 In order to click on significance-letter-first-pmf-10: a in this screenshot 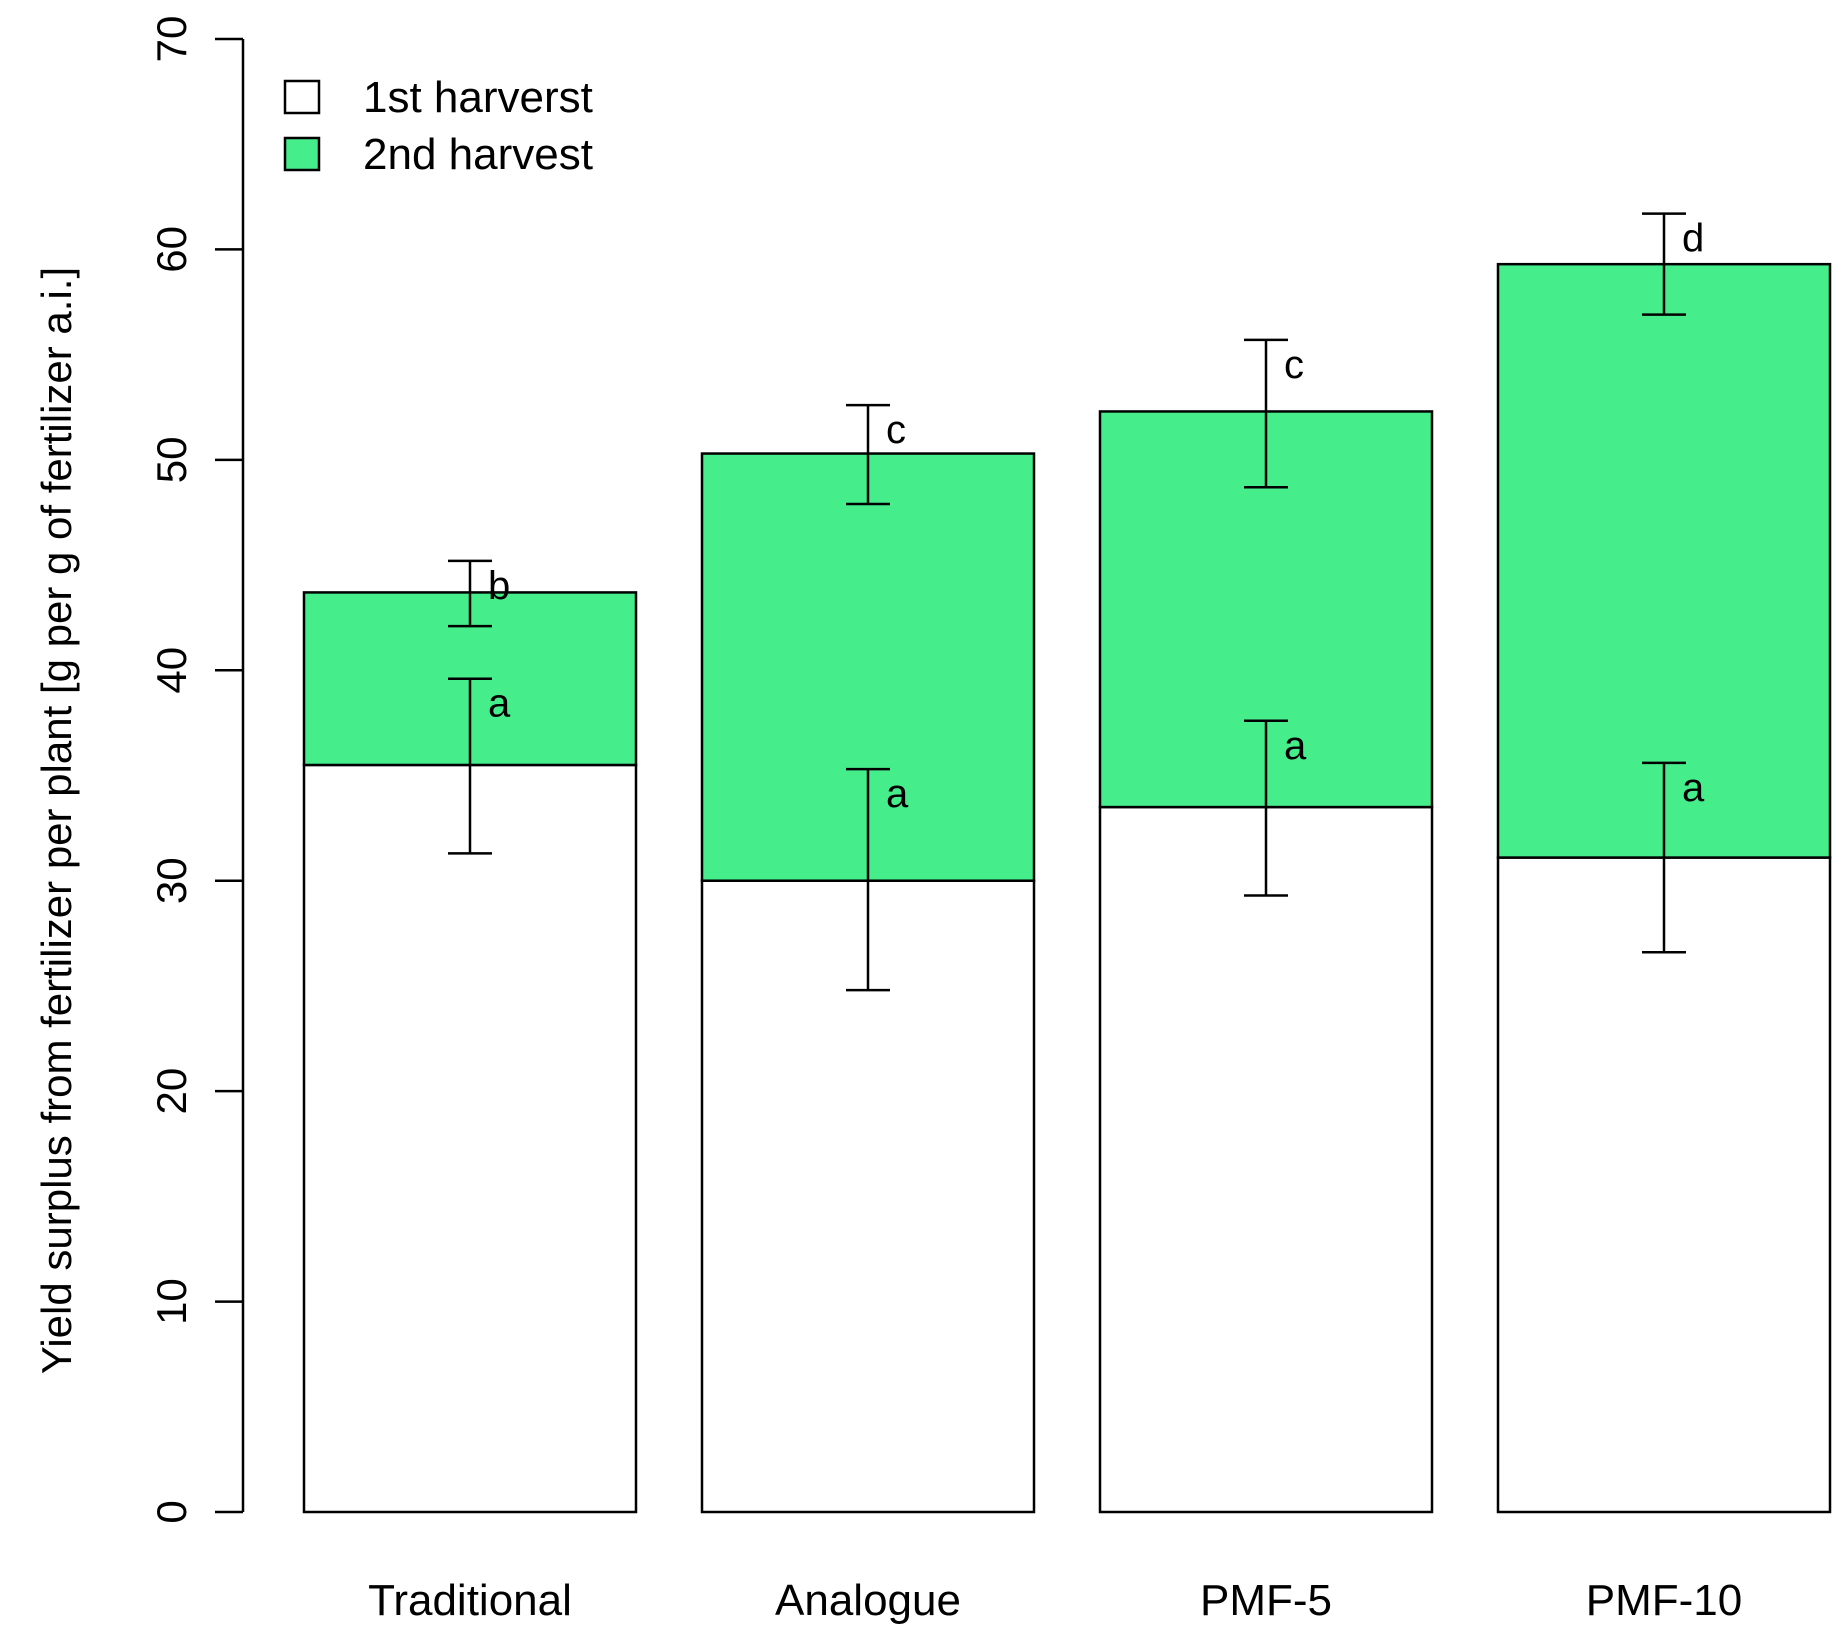, I will do `click(1693, 788)`.